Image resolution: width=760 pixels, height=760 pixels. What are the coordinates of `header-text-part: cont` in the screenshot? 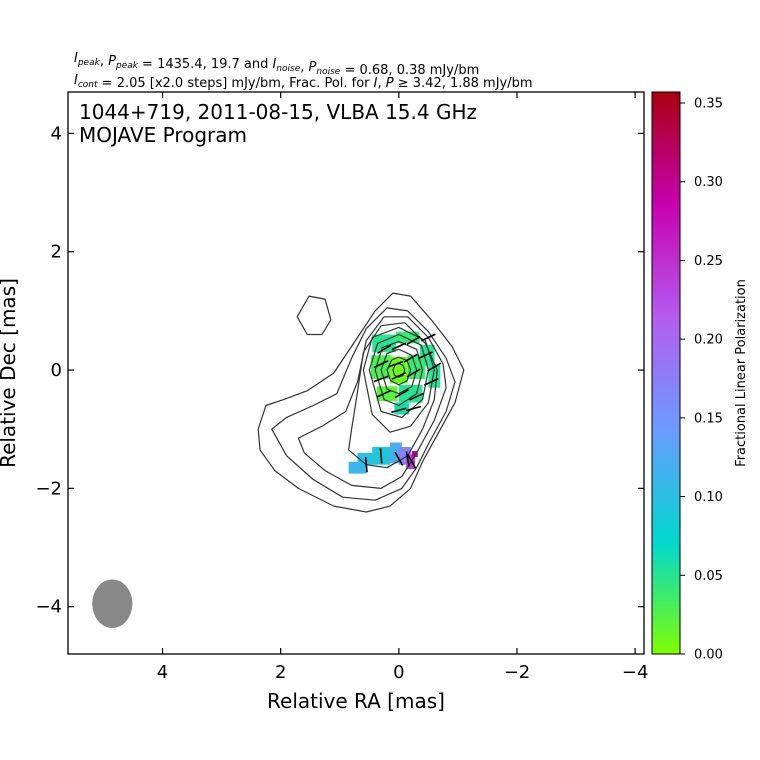 It's located at (88, 85).